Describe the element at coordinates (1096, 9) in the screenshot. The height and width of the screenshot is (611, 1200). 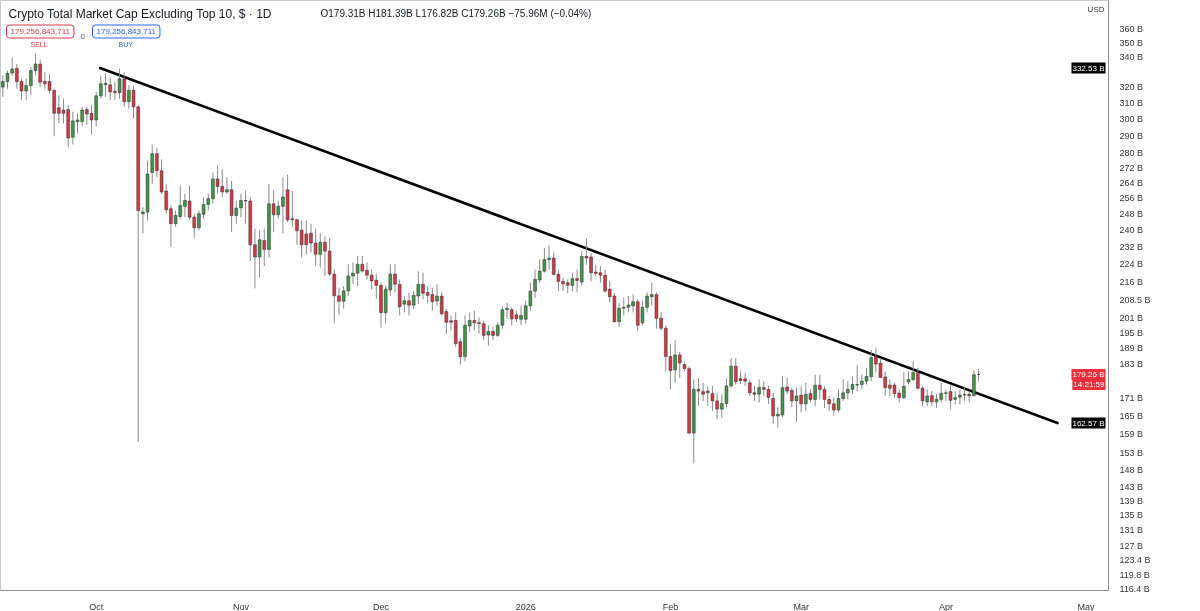
I see `annotation: USD` at that location.